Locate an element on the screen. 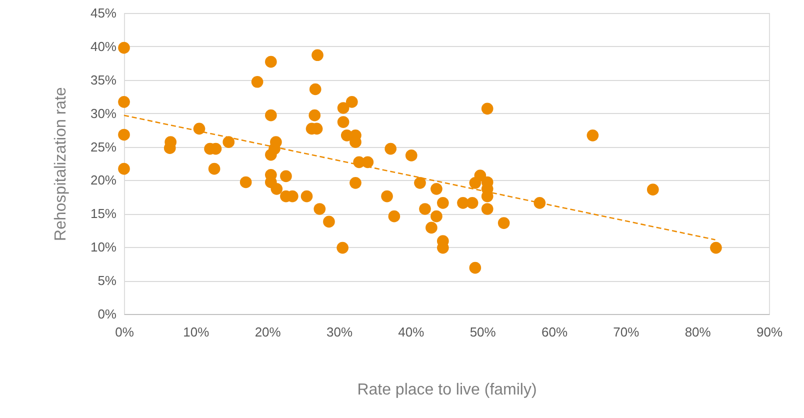  y-tick-label: 20% is located at coordinates (103, 180).